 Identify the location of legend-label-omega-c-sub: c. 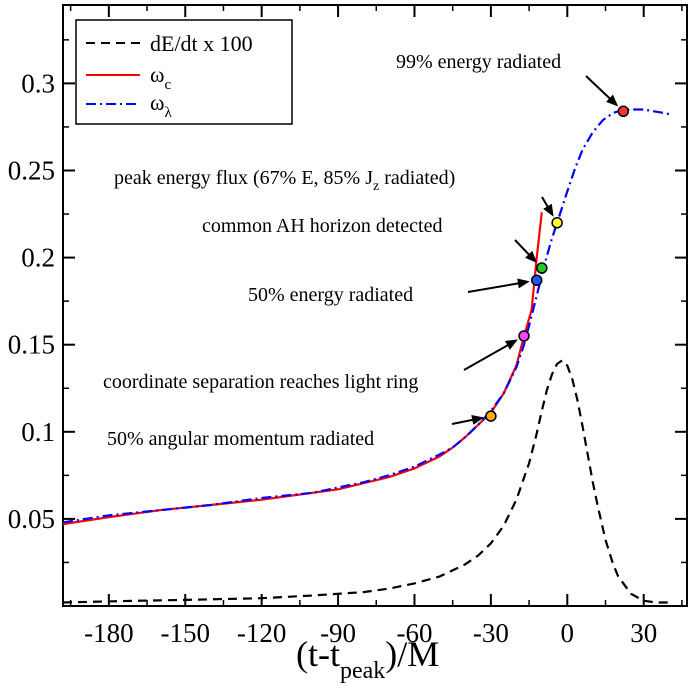
(167, 85).